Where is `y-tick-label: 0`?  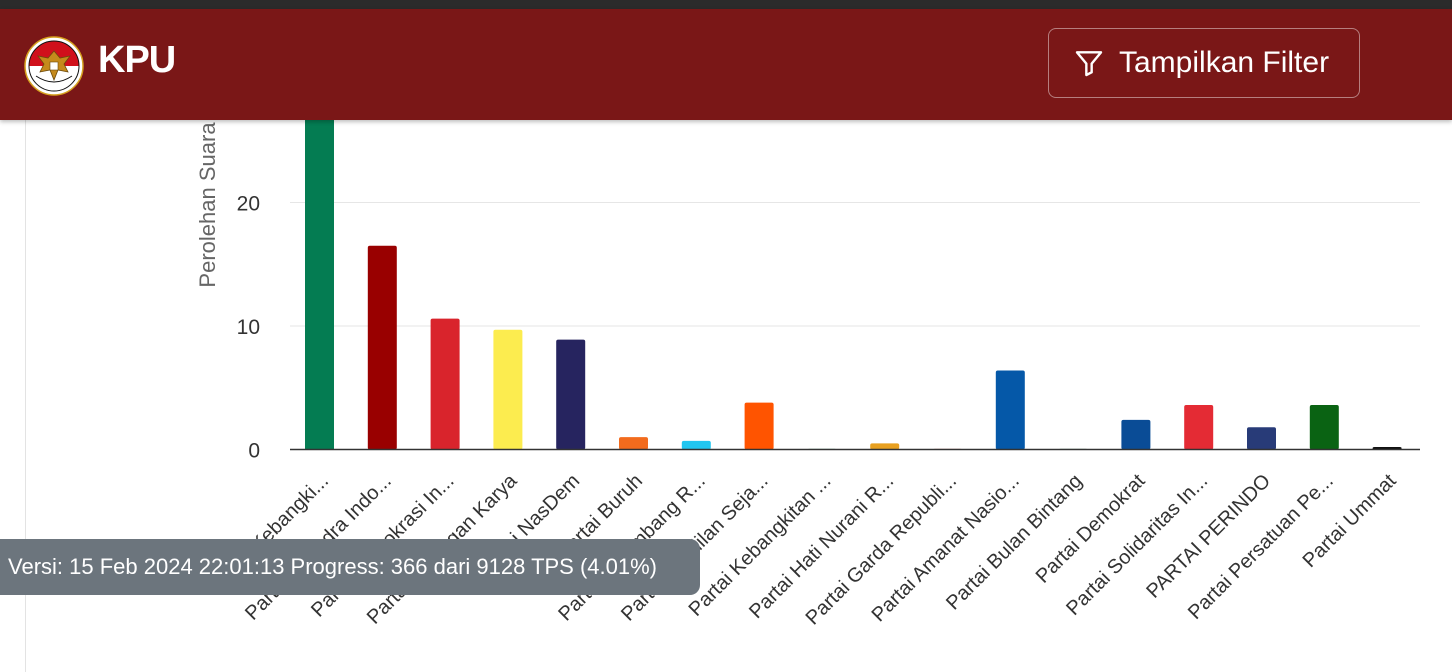
y-tick-label: 0 is located at coordinates (254, 451).